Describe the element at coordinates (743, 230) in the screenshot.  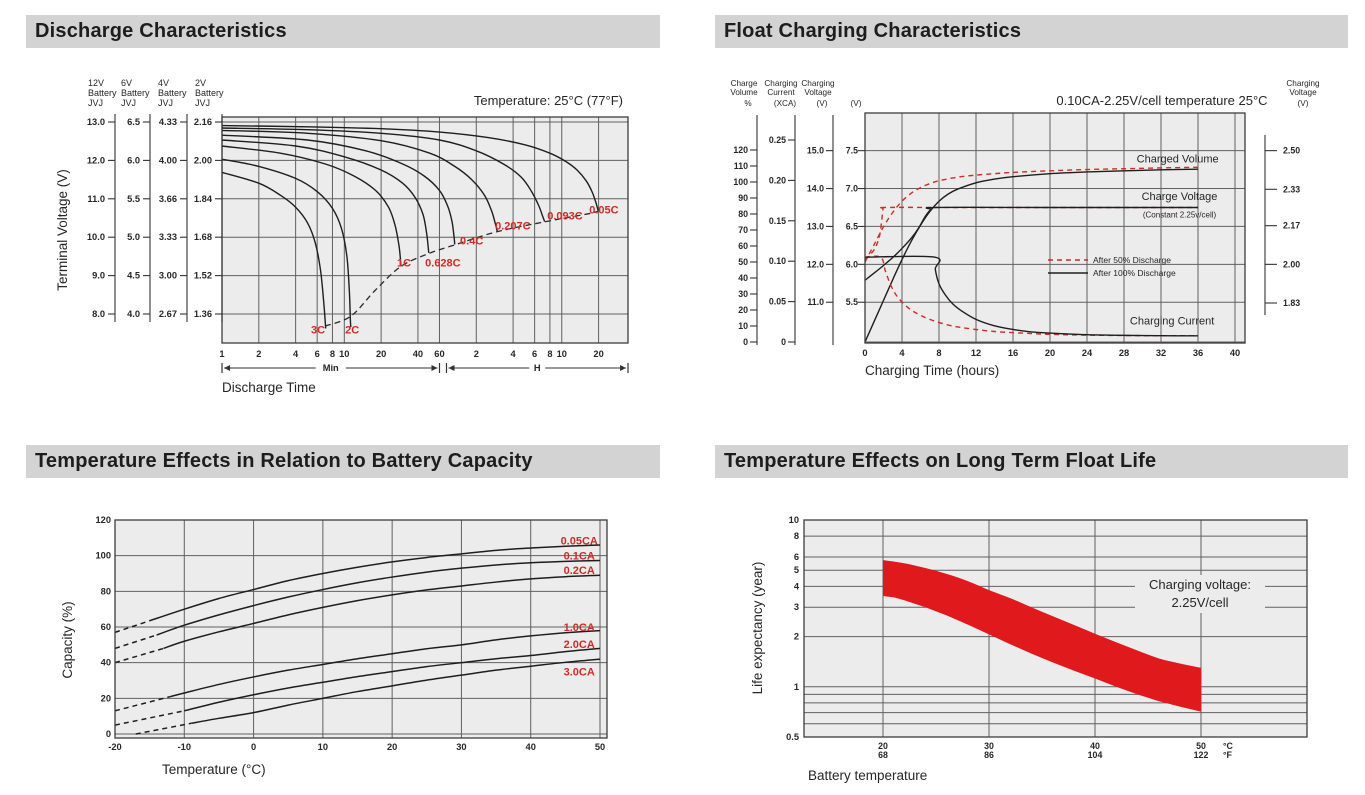
I see `svg-text: 70` at that location.